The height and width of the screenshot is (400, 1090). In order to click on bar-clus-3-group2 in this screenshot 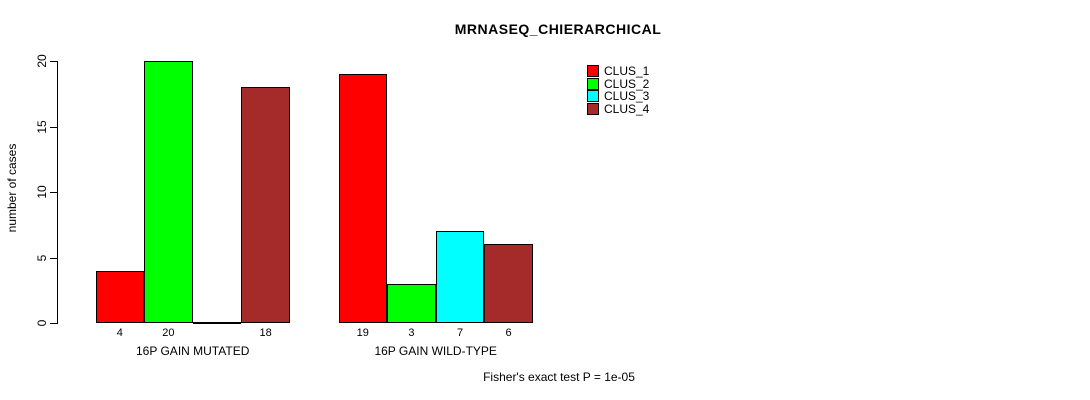, I will do `click(460, 277)`.